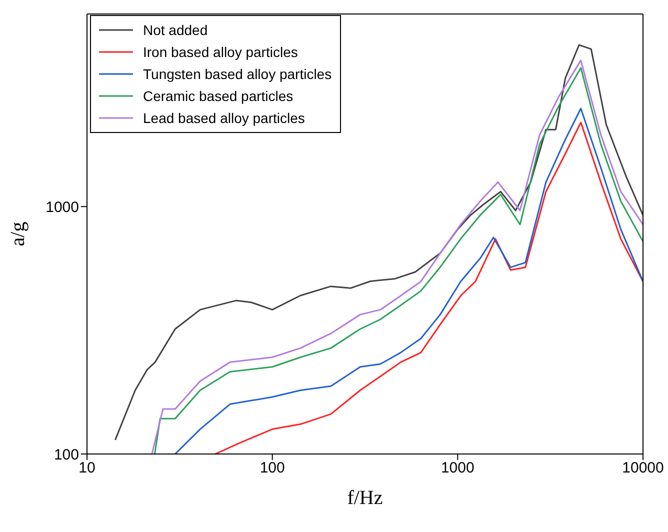 The width and height of the screenshot is (668, 532). Describe the element at coordinates (272, 468) in the screenshot. I see `x-tick-label: 100` at that location.